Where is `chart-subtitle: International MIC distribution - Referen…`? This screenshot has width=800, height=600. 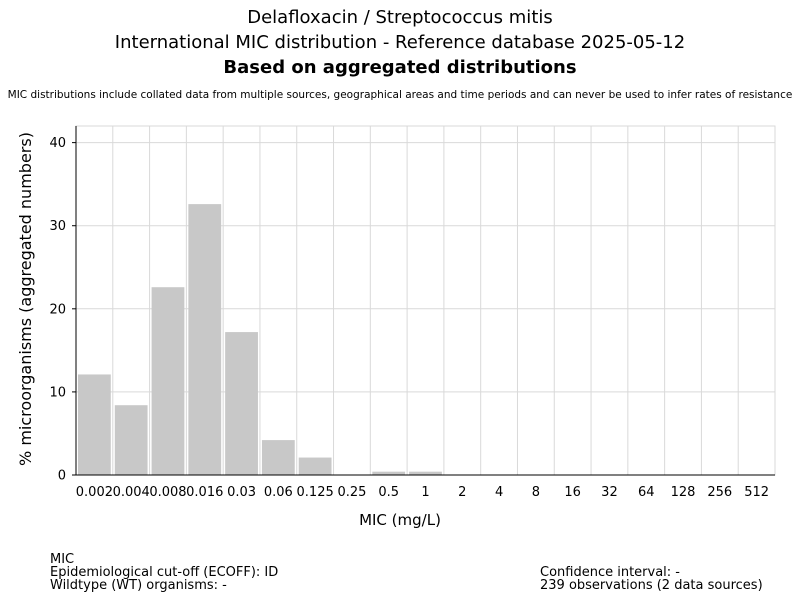 chart-subtitle: International MIC distribution - Referen… is located at coordinates (400, 42).